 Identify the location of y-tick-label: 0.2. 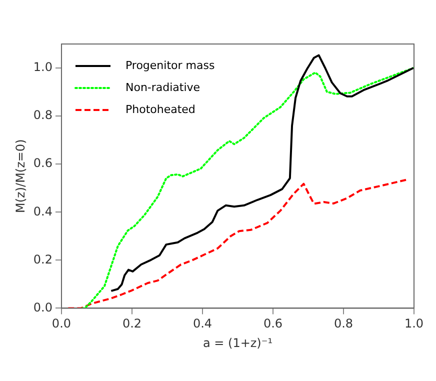
(42, 259).